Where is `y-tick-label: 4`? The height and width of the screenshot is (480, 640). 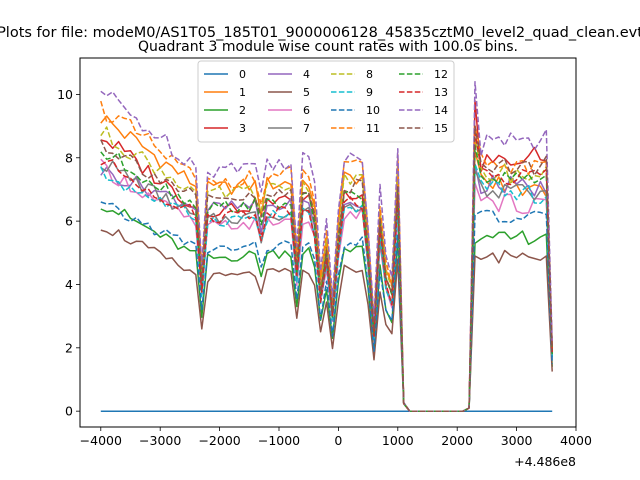 y-tick-label: 4 is located at coordinates (69, 284).